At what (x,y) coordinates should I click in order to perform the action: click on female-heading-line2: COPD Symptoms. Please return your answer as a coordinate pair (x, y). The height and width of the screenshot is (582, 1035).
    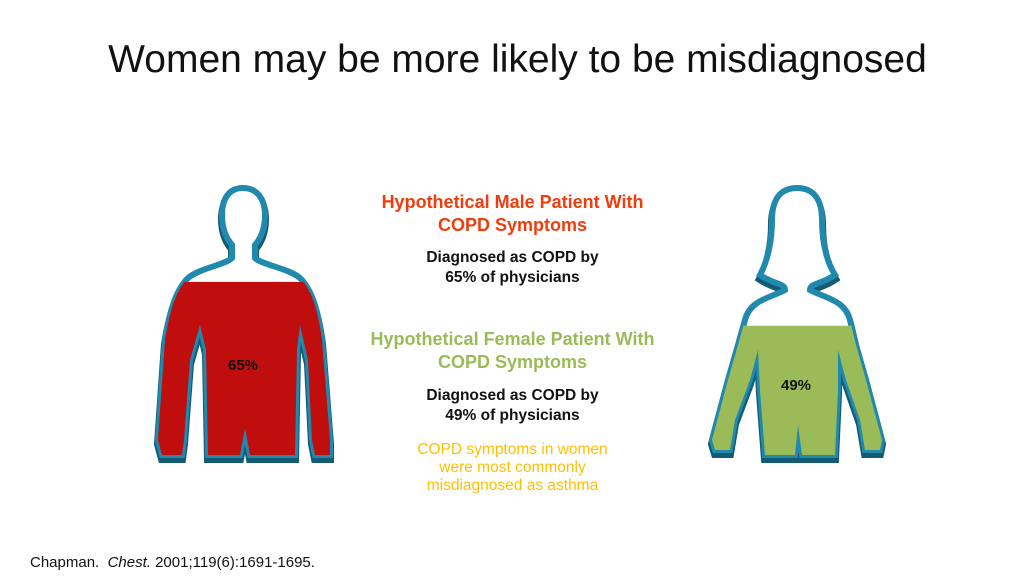
    Looking at the image, I should click on (512, 362).